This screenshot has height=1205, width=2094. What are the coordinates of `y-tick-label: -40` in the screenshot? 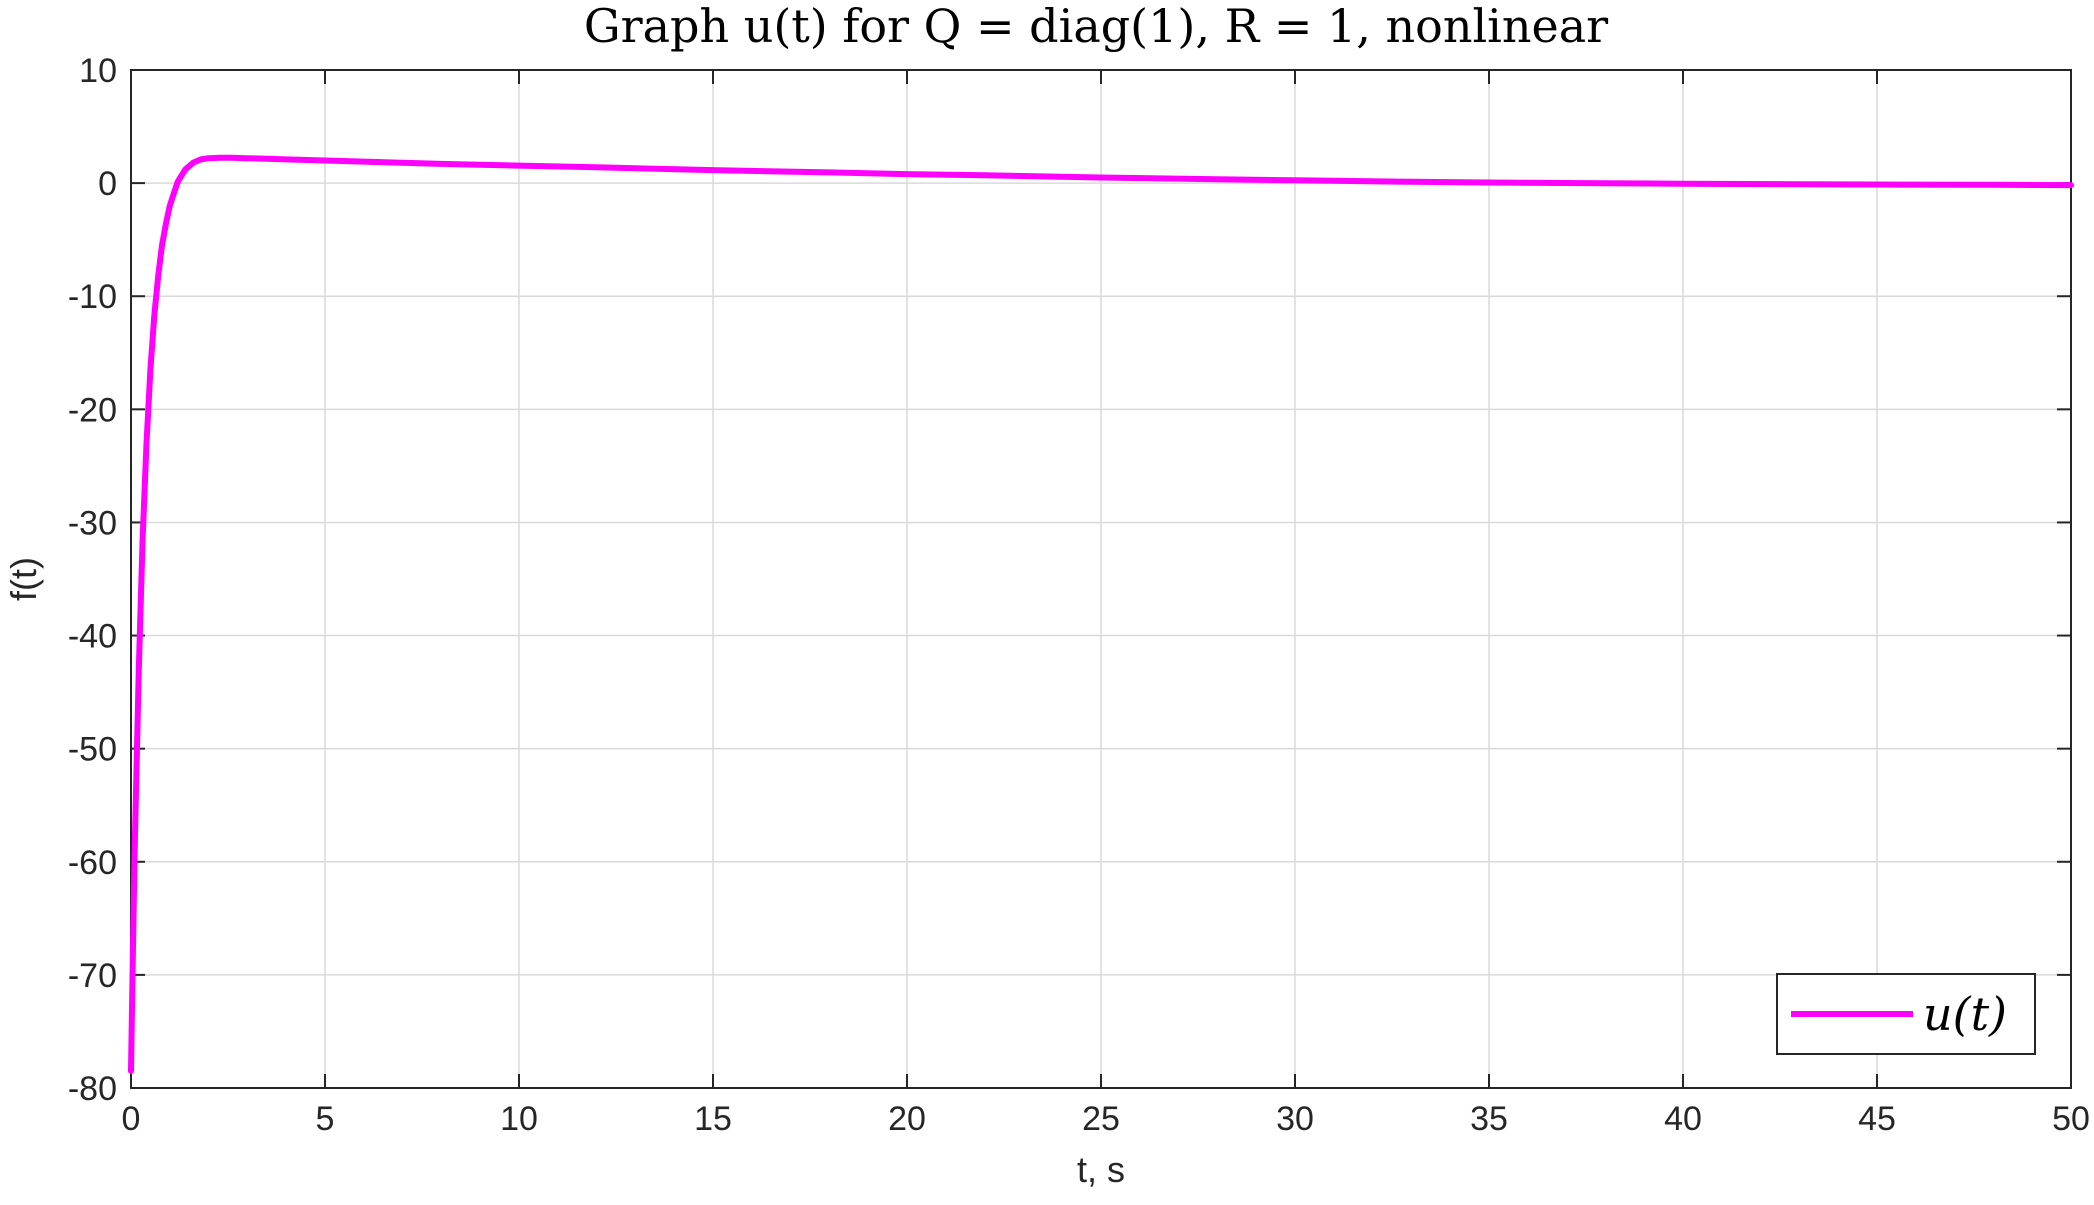 It's located at (92, 637).